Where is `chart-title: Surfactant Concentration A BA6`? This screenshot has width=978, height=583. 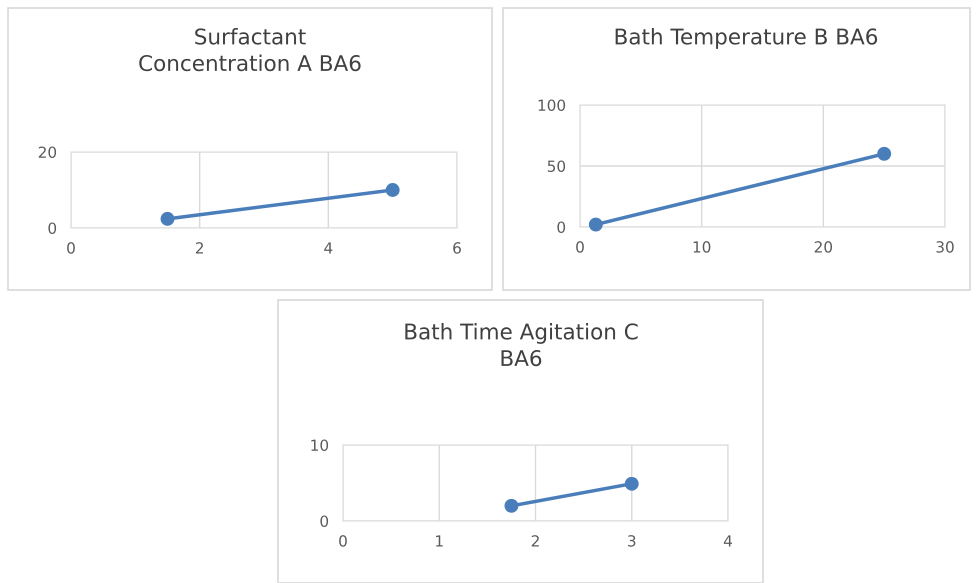
chart-title: Surfactant Concentration A BA6 is located at coordinates (250, 50).